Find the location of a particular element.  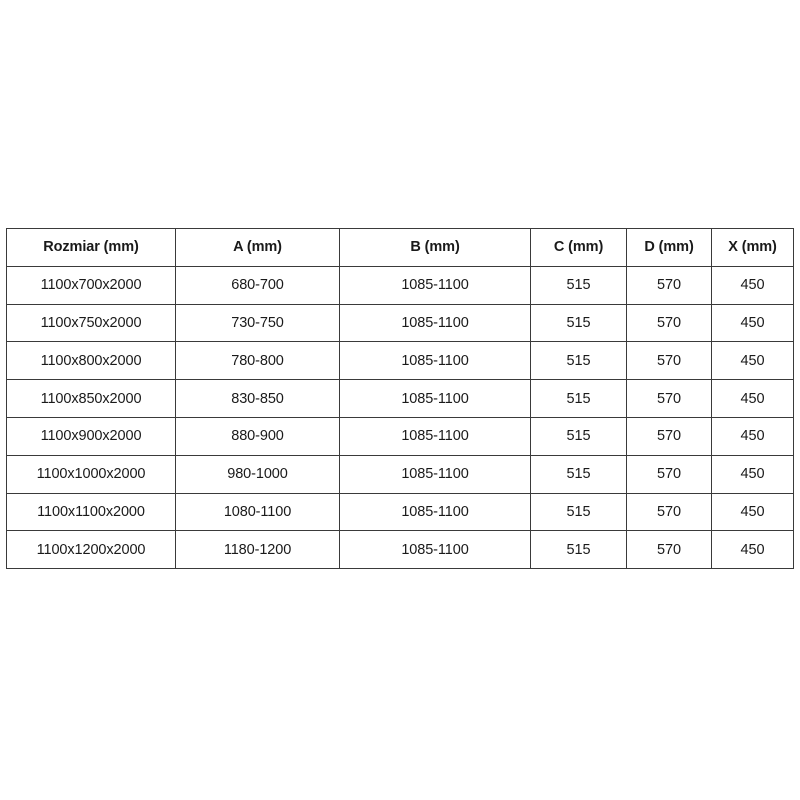

cell-size: 1100x1200x2000 is located at coordinates (91, 550).